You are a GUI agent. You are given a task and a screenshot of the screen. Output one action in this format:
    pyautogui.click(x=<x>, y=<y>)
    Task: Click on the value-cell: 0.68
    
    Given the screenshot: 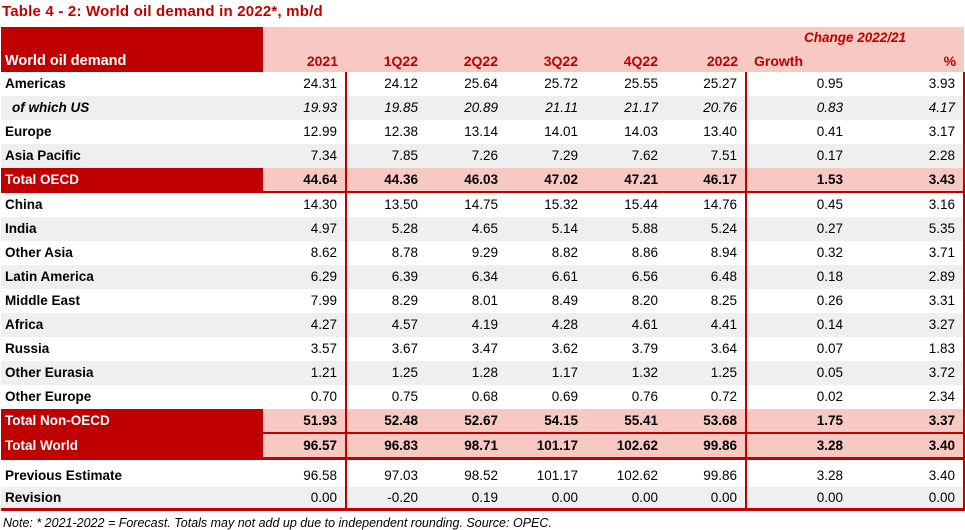 What is the action you would take?
    pyautogui.click(x=484, y=397)
    